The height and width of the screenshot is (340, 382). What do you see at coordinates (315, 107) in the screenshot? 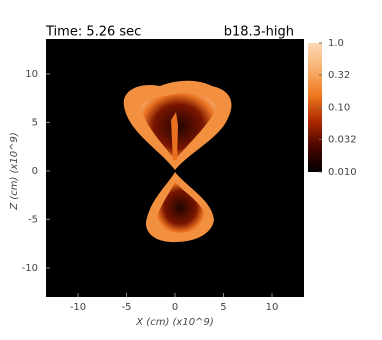
I see `colorbar` at bounding box center [315, 107].